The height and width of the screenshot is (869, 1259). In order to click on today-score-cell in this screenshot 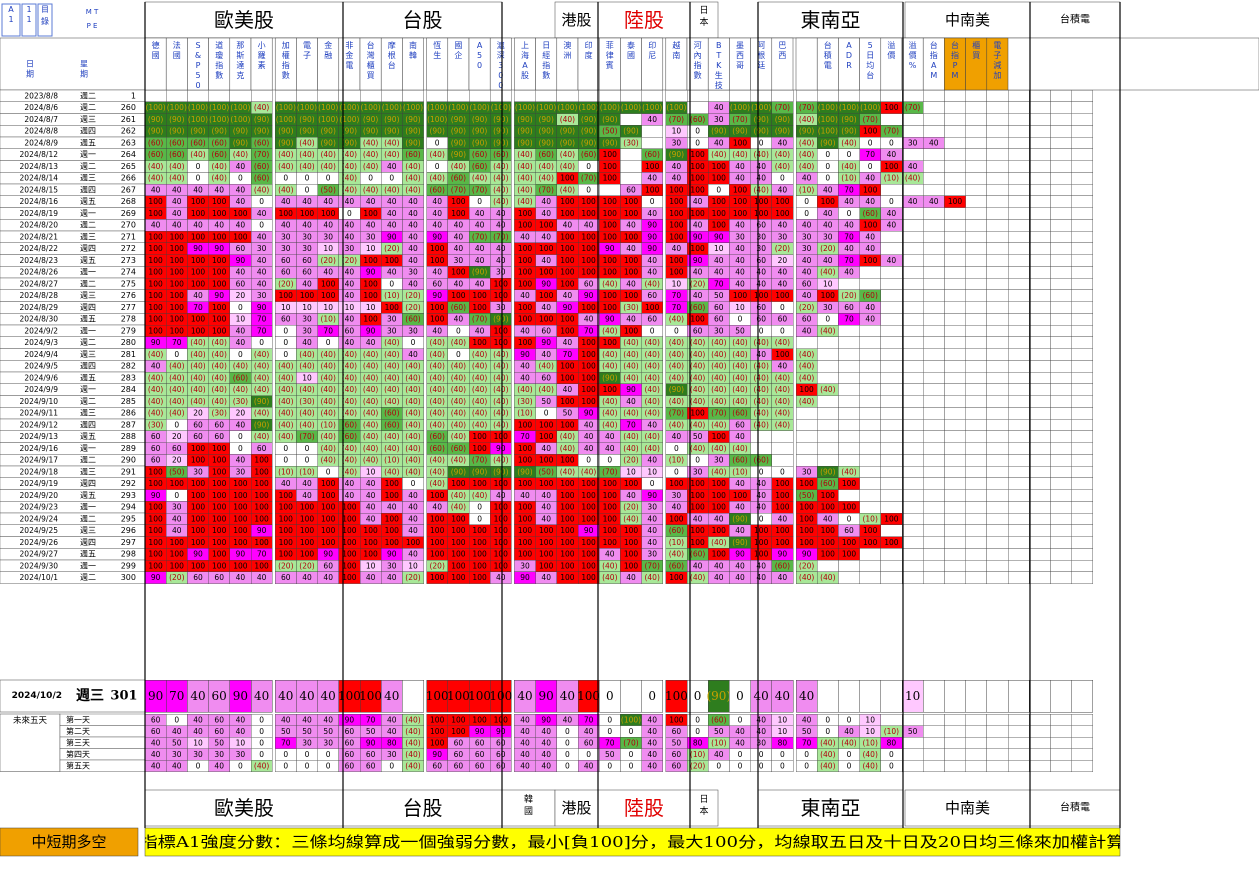, I will do `click(176, 696)`.